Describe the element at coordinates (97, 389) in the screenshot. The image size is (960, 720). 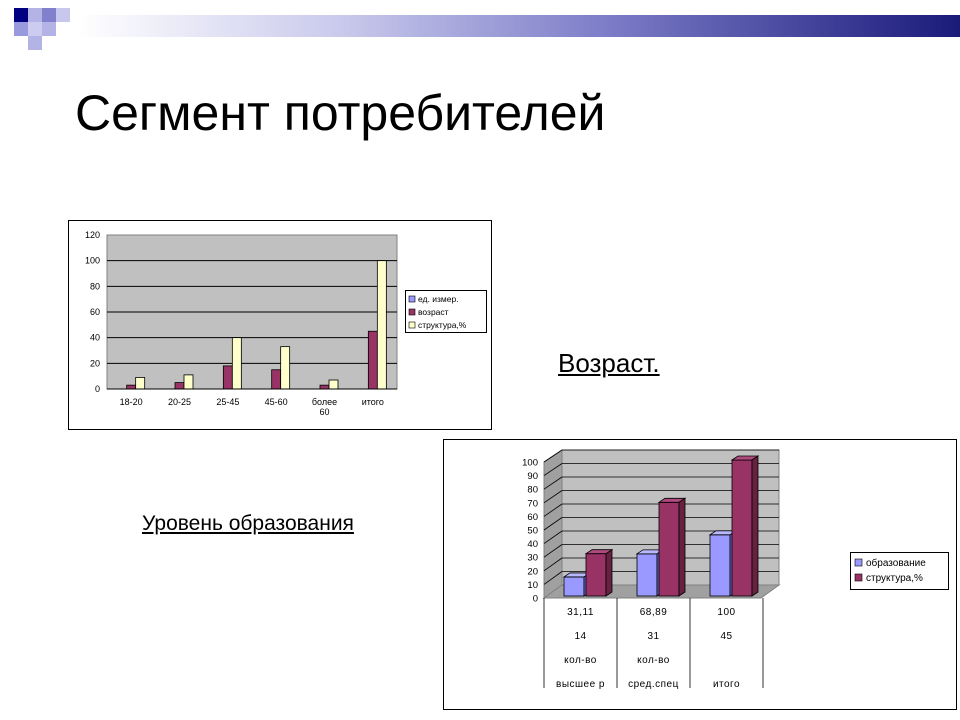
I see `age-ytick-label: 0` at that location.